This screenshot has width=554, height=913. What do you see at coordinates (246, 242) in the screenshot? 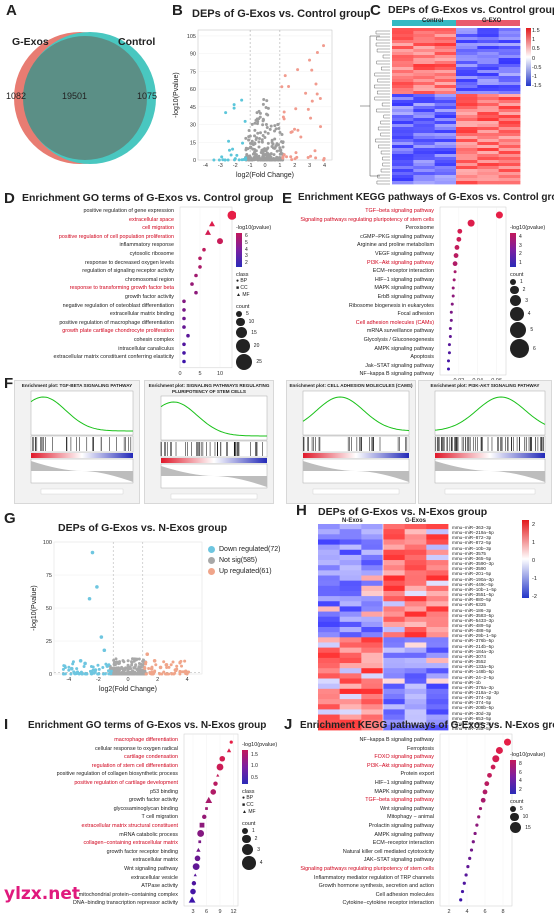
I see `legend-color-tick: 5` at bounding box center [246, 242].